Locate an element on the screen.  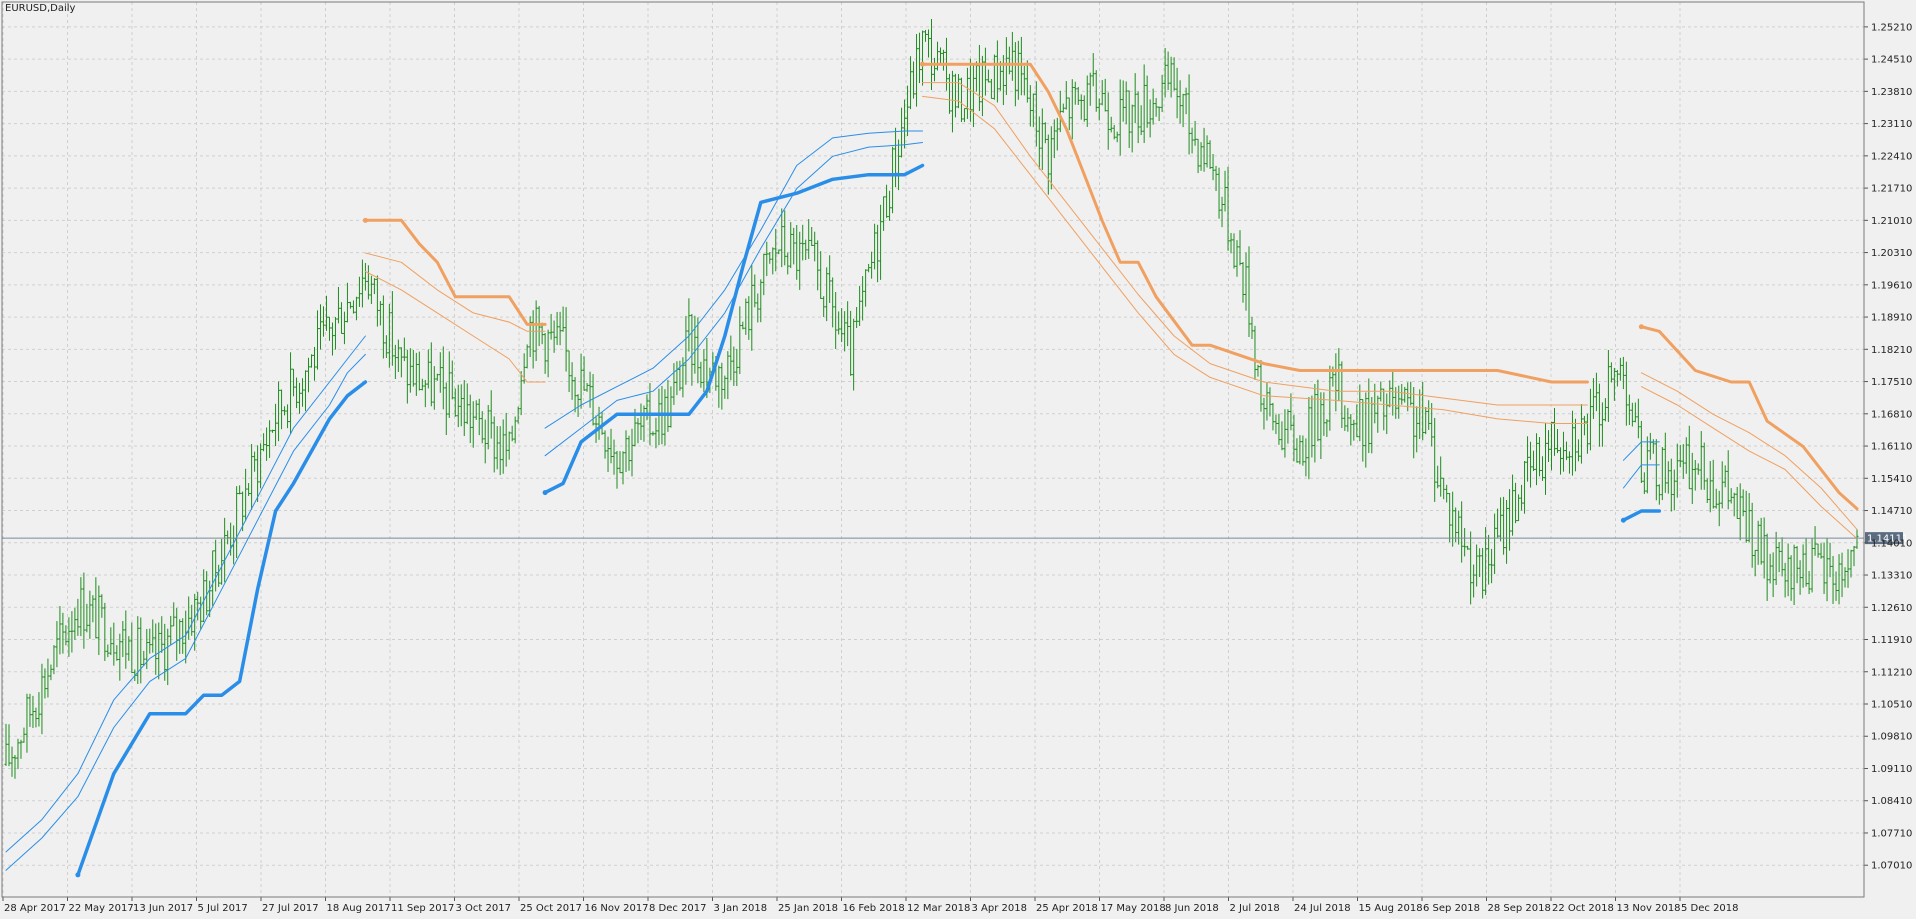
y-tick-label: 1.16110 is located at coordinates (1891, 447).